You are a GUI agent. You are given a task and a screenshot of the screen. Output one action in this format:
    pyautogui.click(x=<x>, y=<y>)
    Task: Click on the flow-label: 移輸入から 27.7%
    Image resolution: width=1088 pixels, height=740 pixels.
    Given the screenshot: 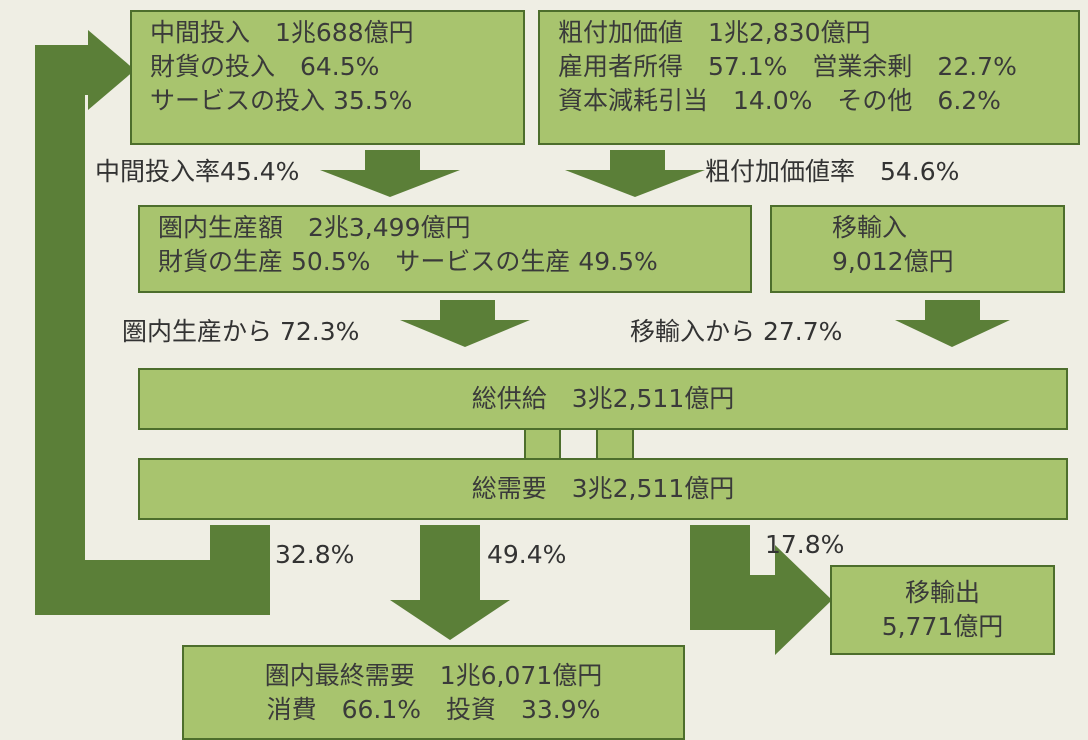 What is the action you would take?
    pyautogui.click(x=736, y=331)
    